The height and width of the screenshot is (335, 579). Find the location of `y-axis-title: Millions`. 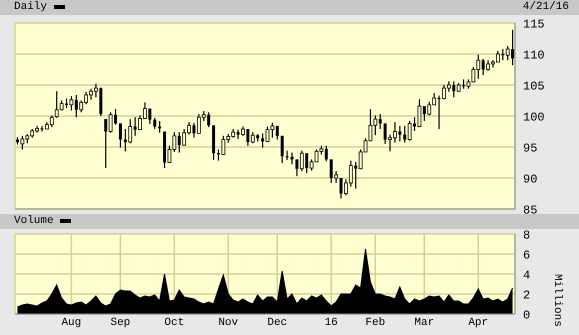

y-axis-title: Millions is located at coordinates (557, 300).